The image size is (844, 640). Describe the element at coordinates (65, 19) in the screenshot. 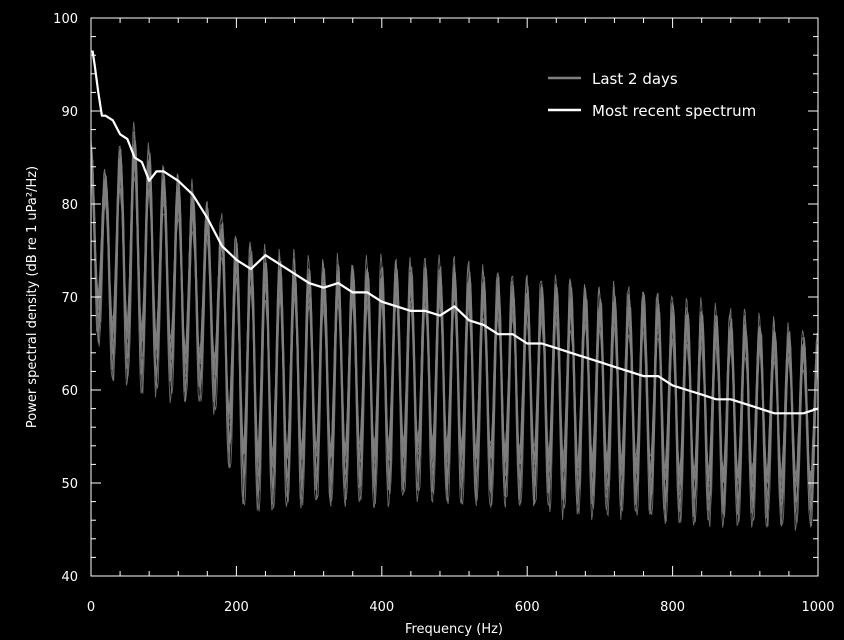

I see `y-tick-label: 100` at that location.